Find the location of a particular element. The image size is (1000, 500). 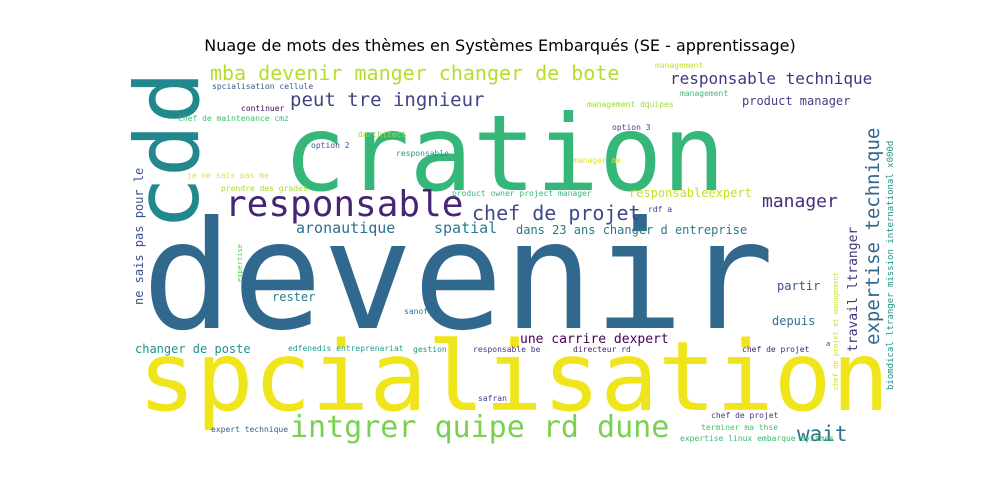

word-dans-23-ans-changer-d-entreprise: dans 23 ans changer d entreprise is located at coordinates (631, 230).